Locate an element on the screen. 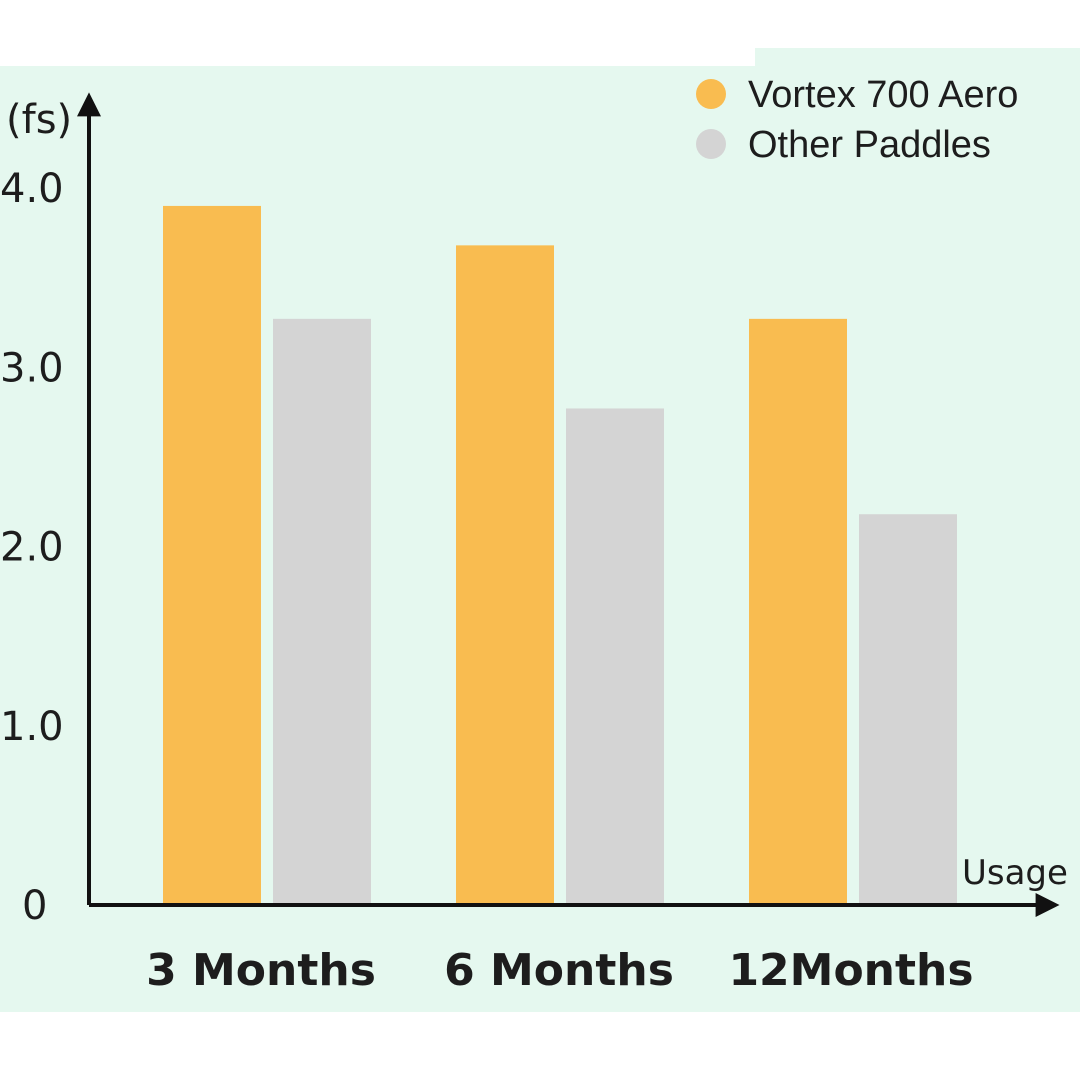 This screenshot has width=1080, height=1080. x-category-label: 12Months is located at coordinates (850, 970).